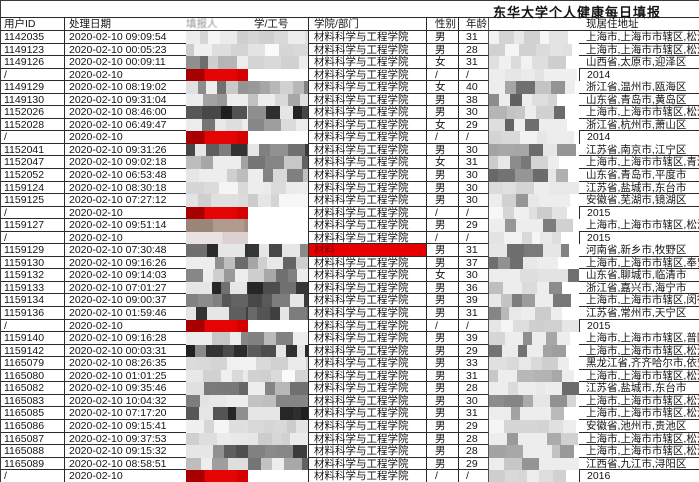 This screenshot has height=482, width=699. I want to click on cell-date: 2020-02-10 08:26:35, so click(125, 363).